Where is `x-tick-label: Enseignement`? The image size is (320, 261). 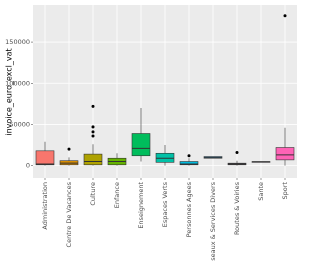
x-tick-label: Enseignement is located at coordinates (141, 205).